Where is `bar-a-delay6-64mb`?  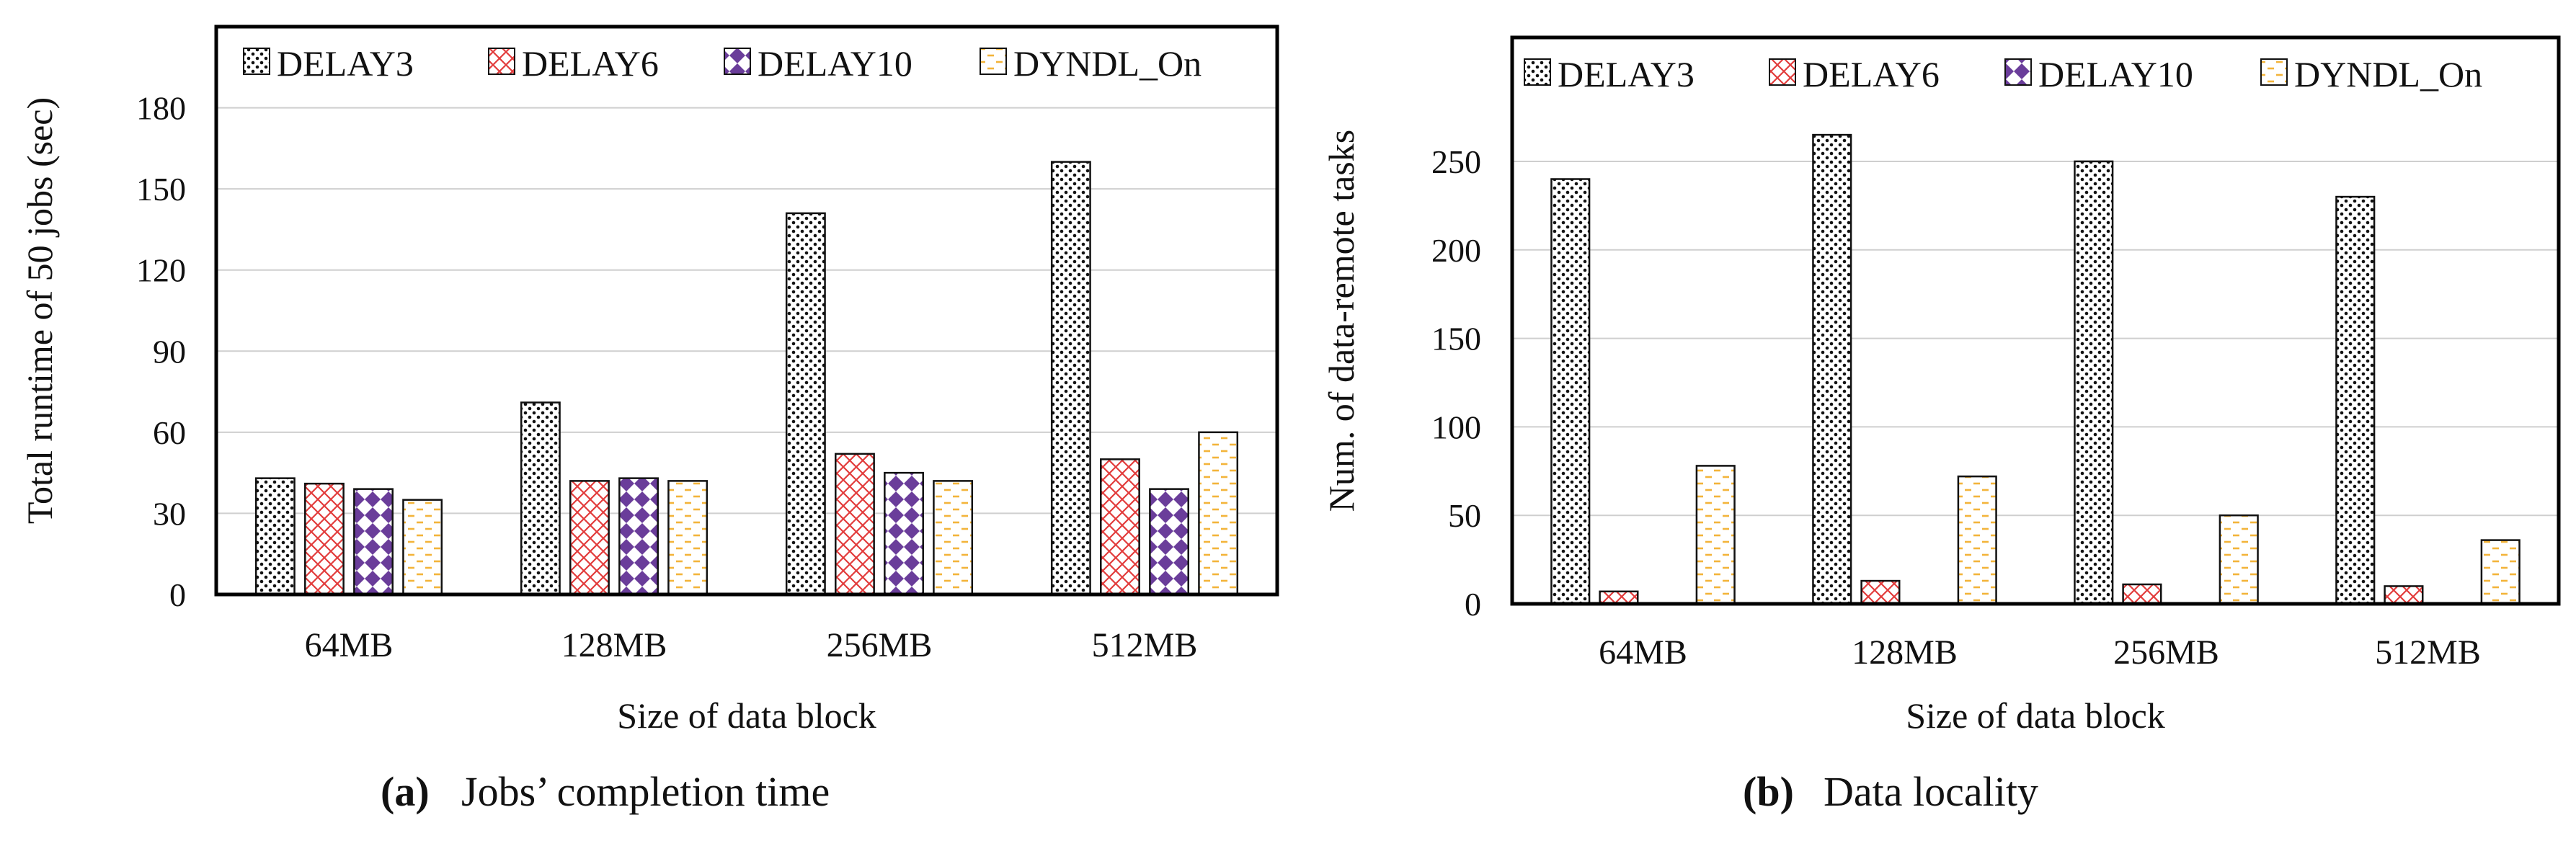 bar-a-delay6-64mb is located at coordinates (324, 539).